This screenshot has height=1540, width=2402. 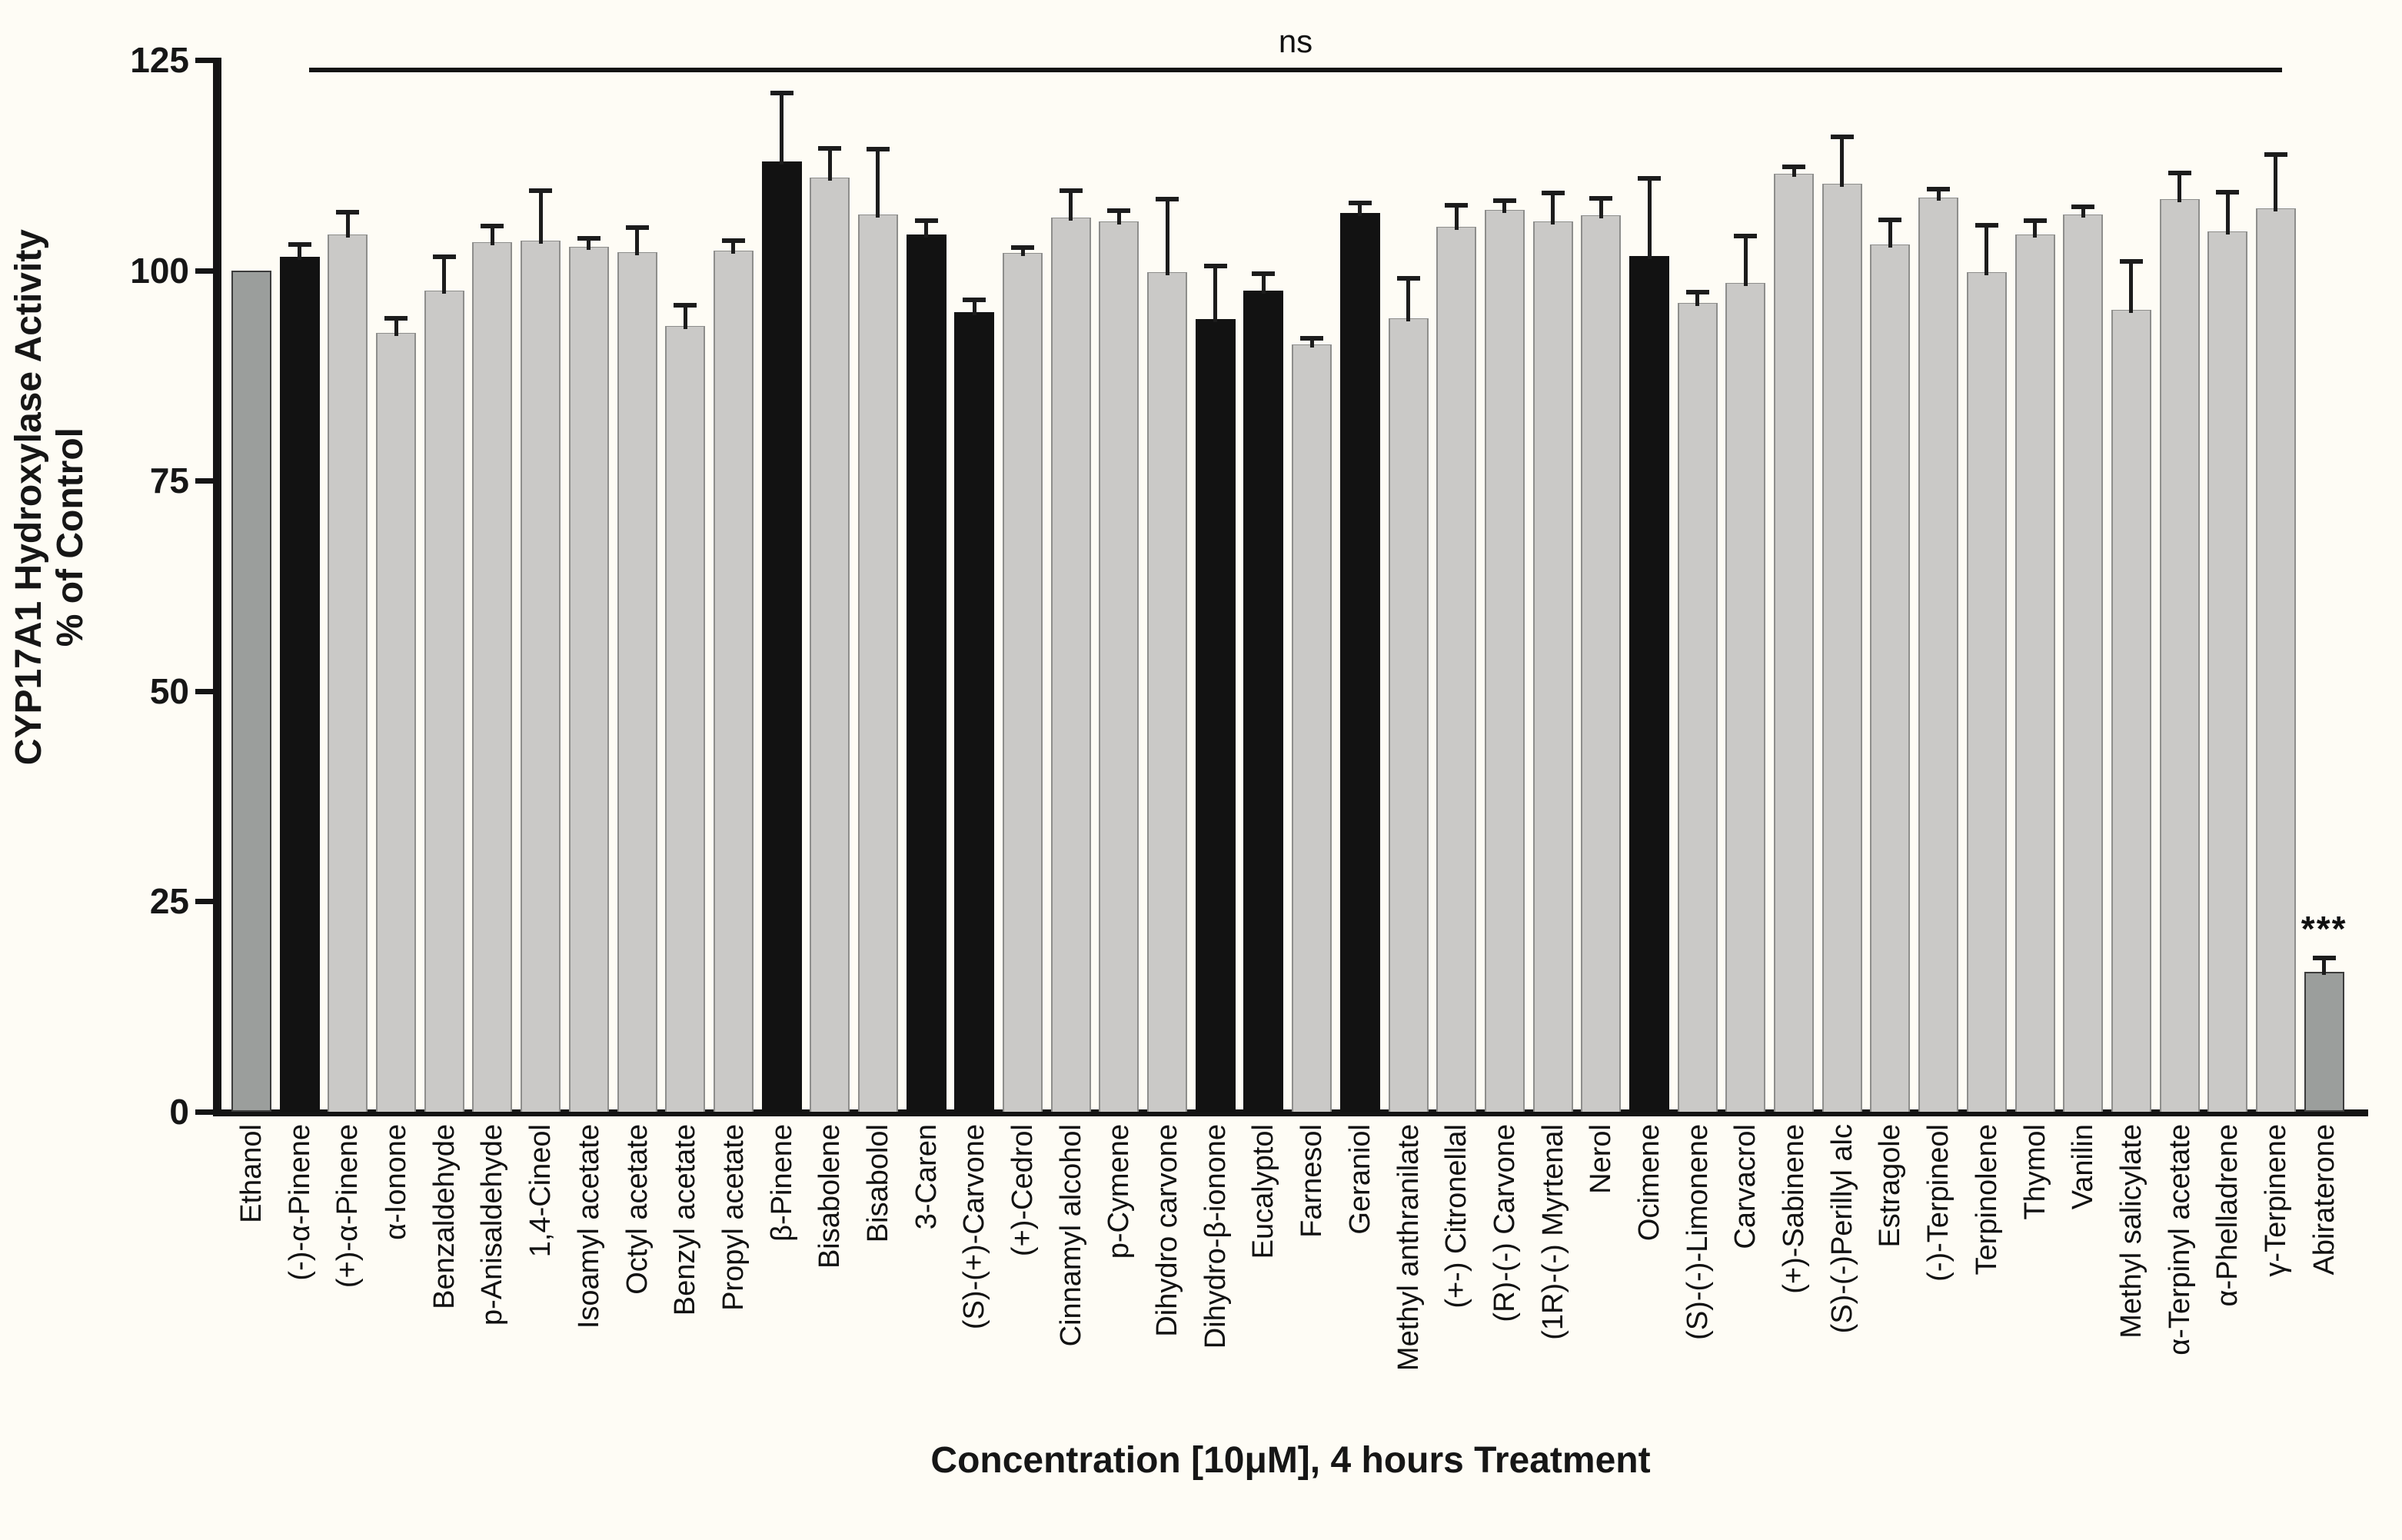 I want to click on bar-α-Ionone, so click(x=397, y=722).